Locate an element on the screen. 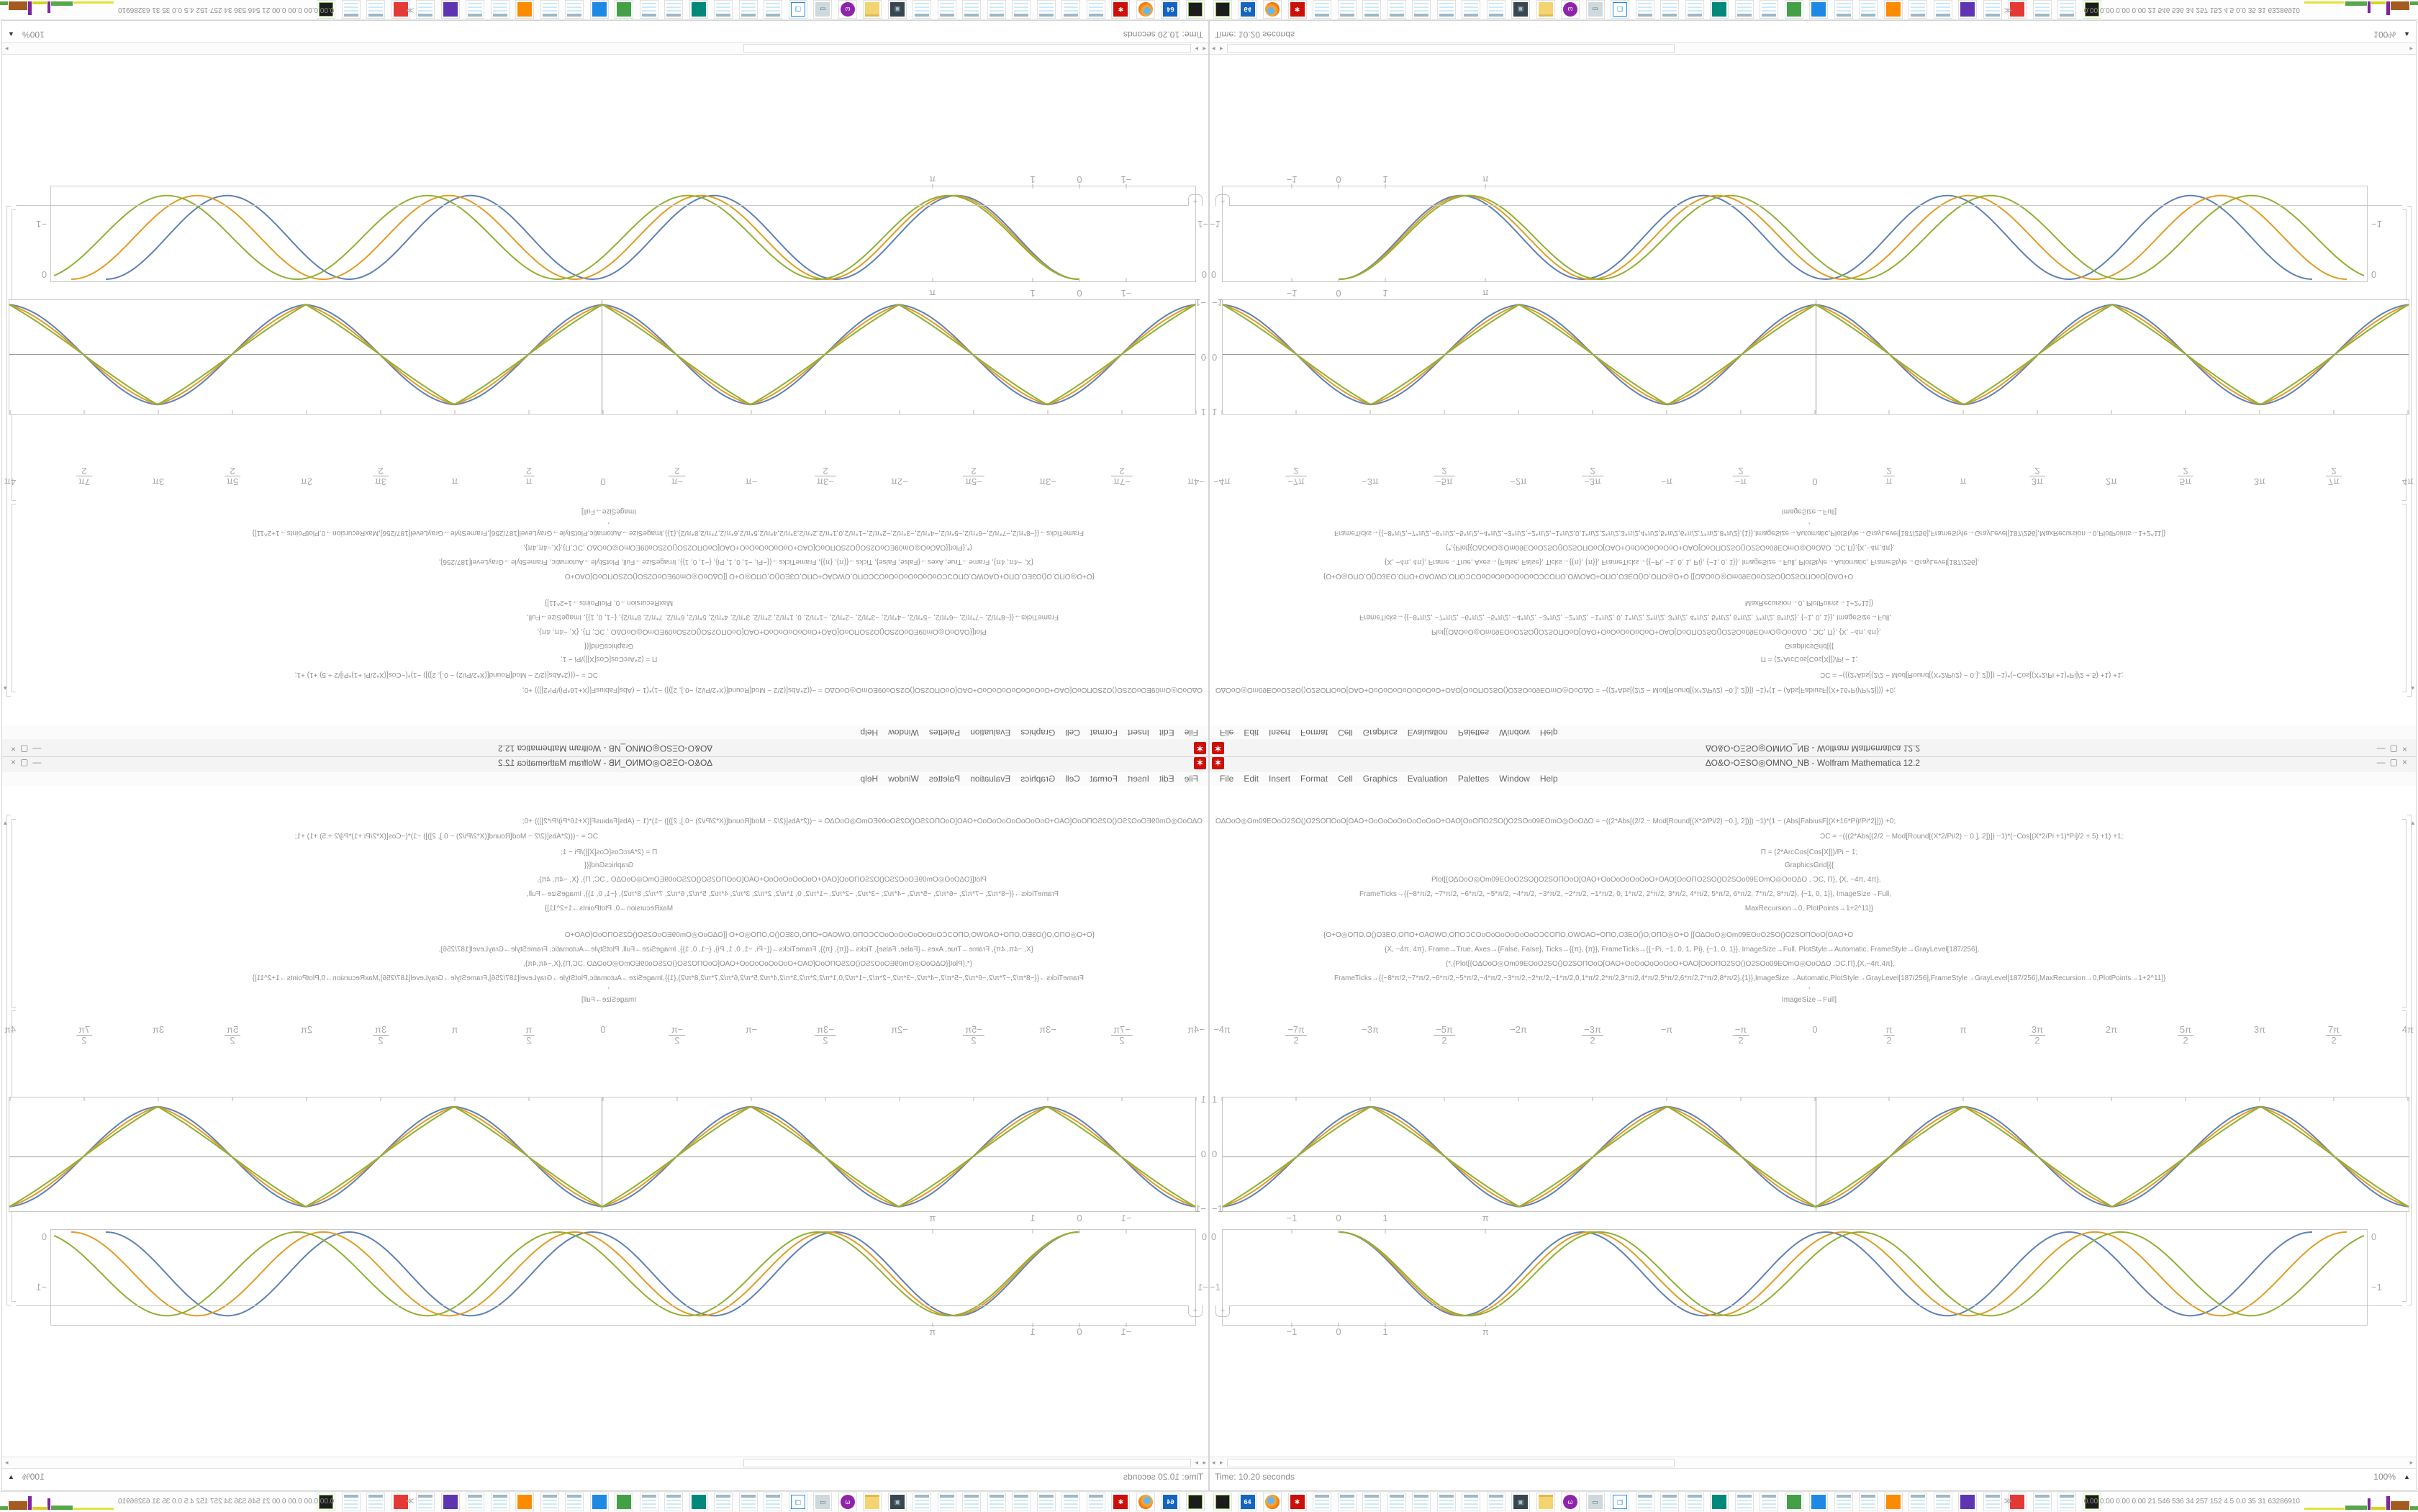 Image resolution: width=2418 pixels, height=1512 pixels. menu-item-evaluation: Evaluation is located at coordinates (990, 733).